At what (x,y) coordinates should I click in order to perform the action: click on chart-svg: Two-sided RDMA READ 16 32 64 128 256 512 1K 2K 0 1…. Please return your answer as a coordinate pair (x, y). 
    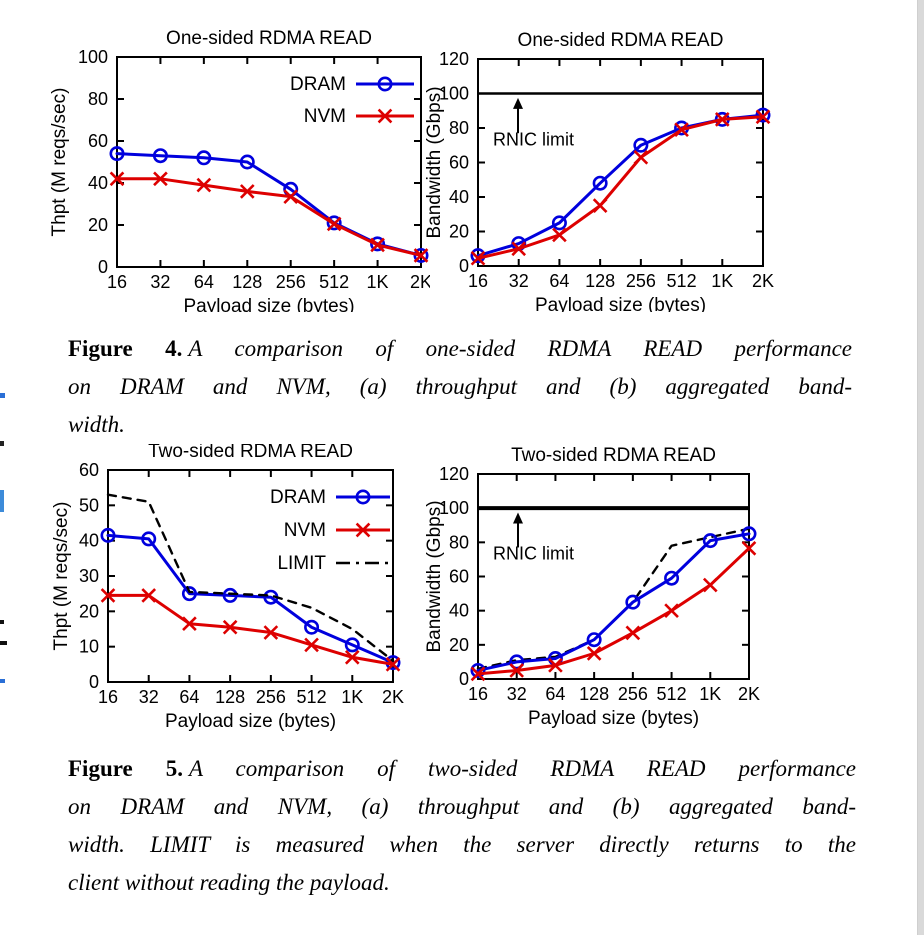
    Looking at the image, I should click on (227, 588).